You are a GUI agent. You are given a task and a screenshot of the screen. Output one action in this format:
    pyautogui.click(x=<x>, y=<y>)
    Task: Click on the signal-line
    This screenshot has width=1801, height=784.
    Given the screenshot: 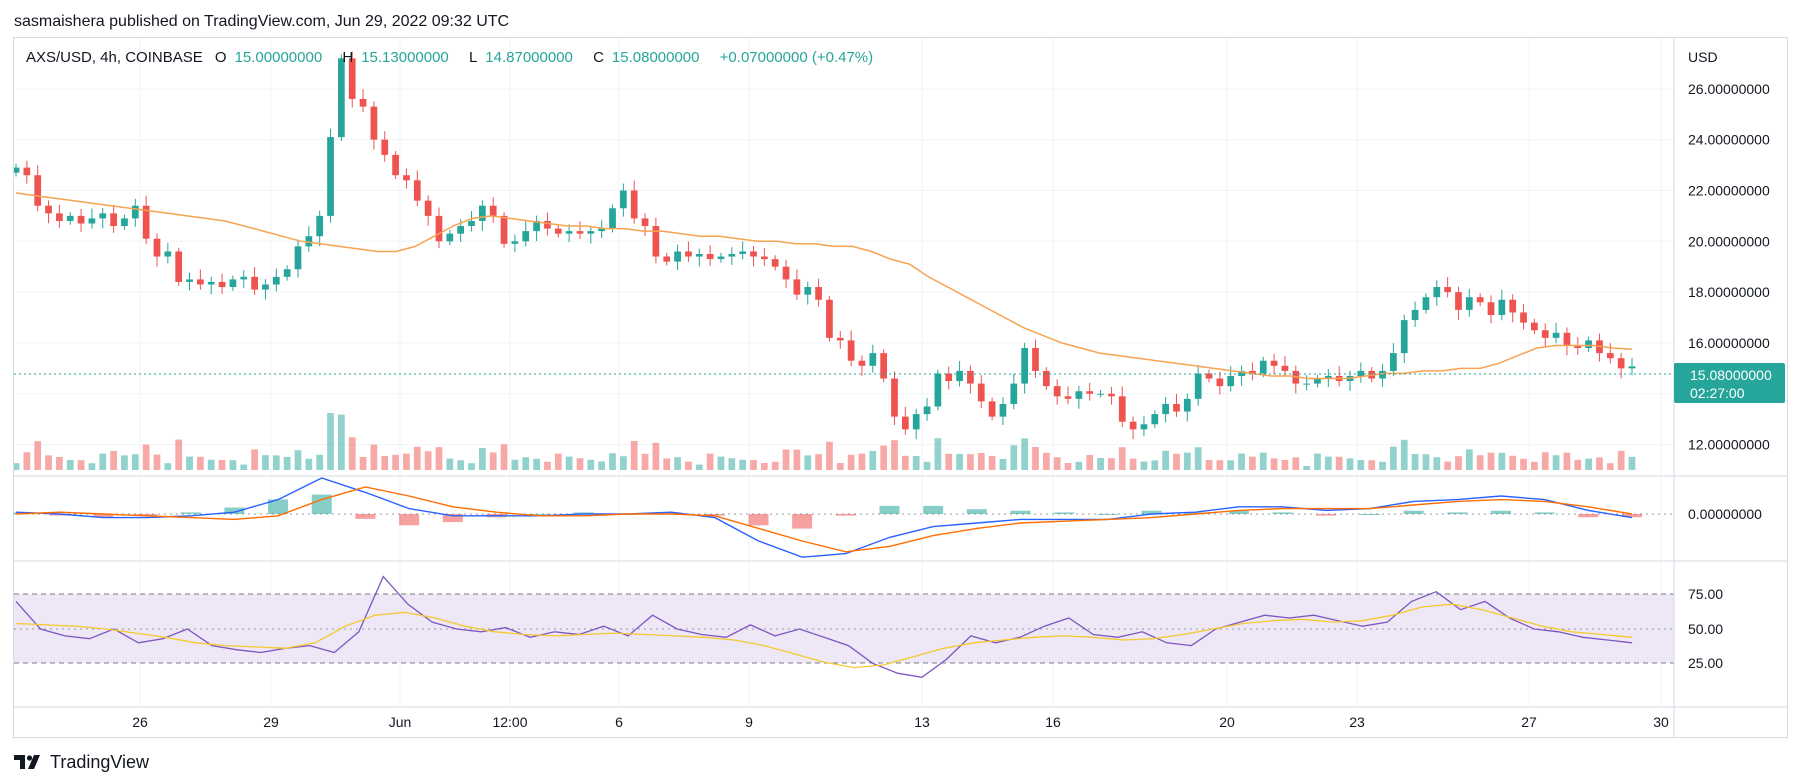 What is the action you would take?
    pyautogui.click(x=824, y=519)
    